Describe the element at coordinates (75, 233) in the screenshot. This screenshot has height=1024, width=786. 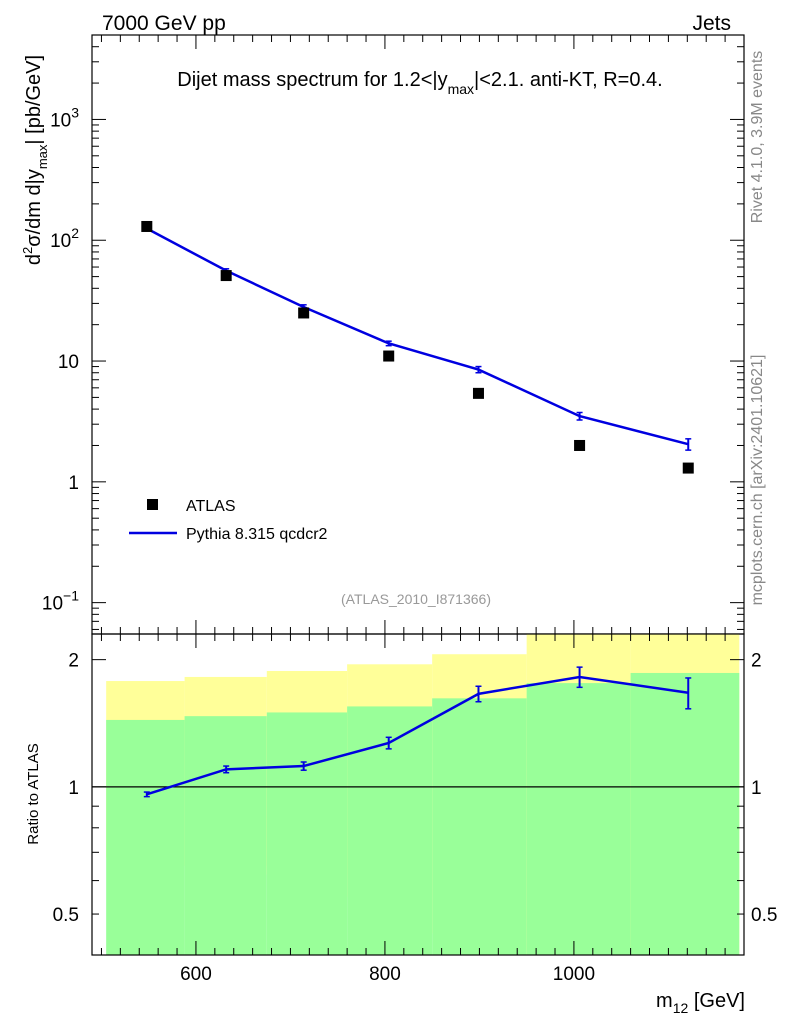
I see `y-tick-exp: 2` at that location.